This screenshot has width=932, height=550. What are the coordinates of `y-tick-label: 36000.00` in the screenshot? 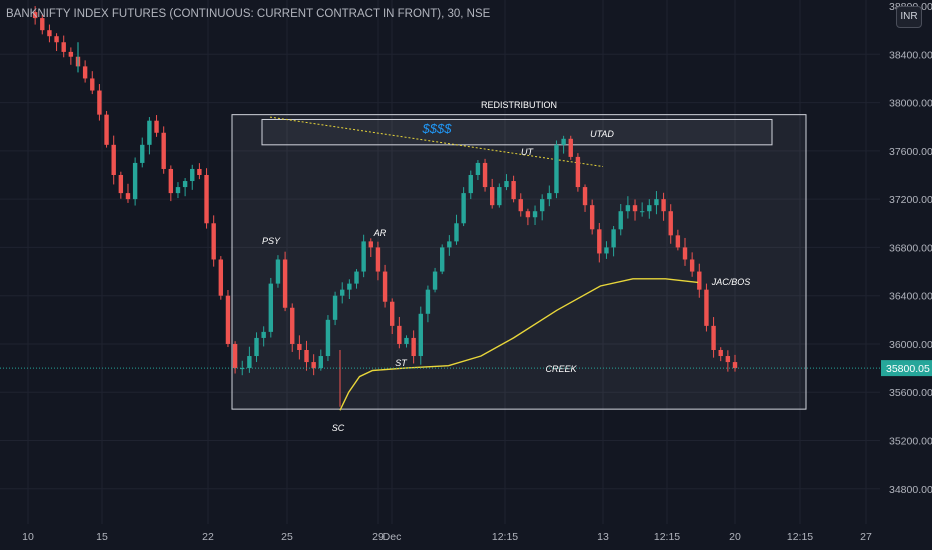 It's located at (910, 345).